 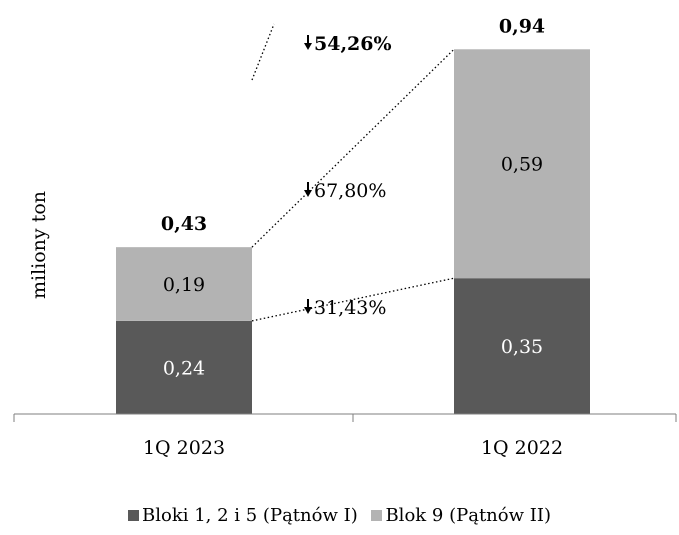 What do you see at coordinates (350, 308) in the screenshot?
I see `change-annotation-label-3: 31,43%` at bounding box center [350, 308].